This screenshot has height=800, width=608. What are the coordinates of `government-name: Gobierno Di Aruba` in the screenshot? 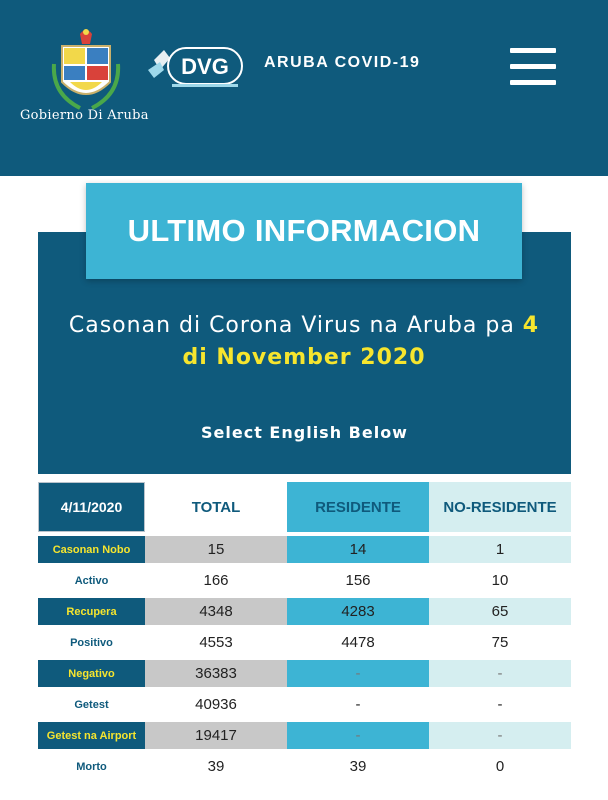 It's located at (84, 115).